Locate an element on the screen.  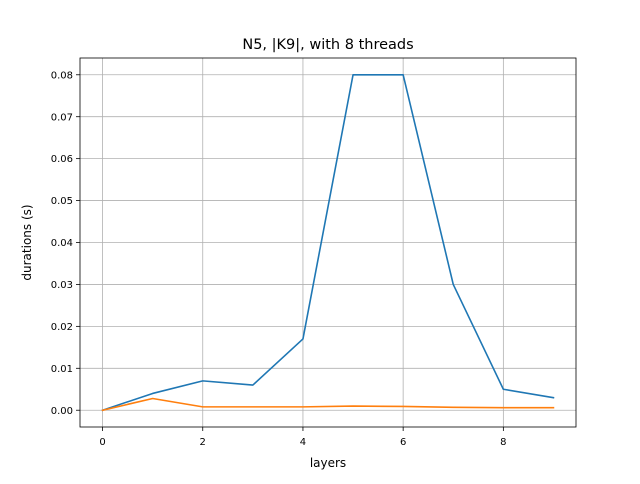
x-axis-label: layers is located at coordinates (328, 463).